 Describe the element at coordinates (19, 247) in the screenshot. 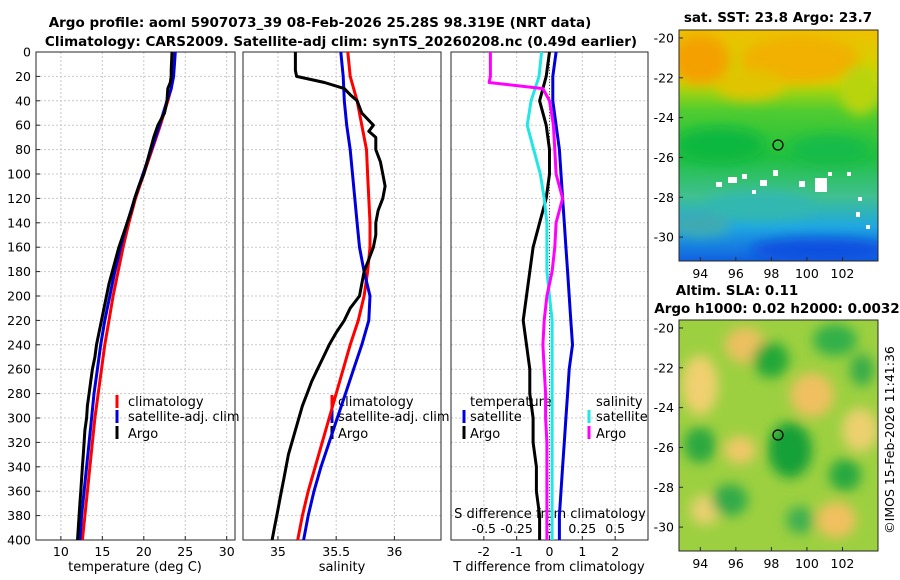

I see `y-tick-label: 160` at that location.